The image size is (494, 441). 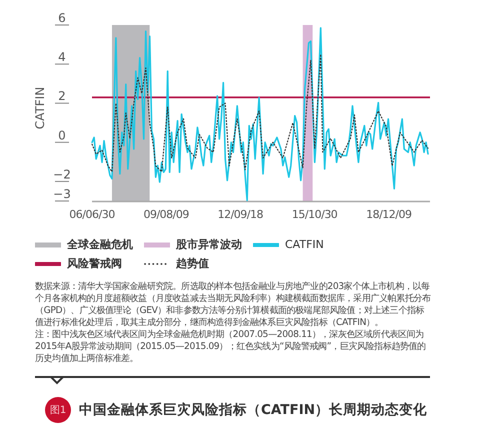 What do you see at coordinates (241, 214) in the screenshot?
I see `x-tick-label: 12/09/18` at bounding box center [241, 214].